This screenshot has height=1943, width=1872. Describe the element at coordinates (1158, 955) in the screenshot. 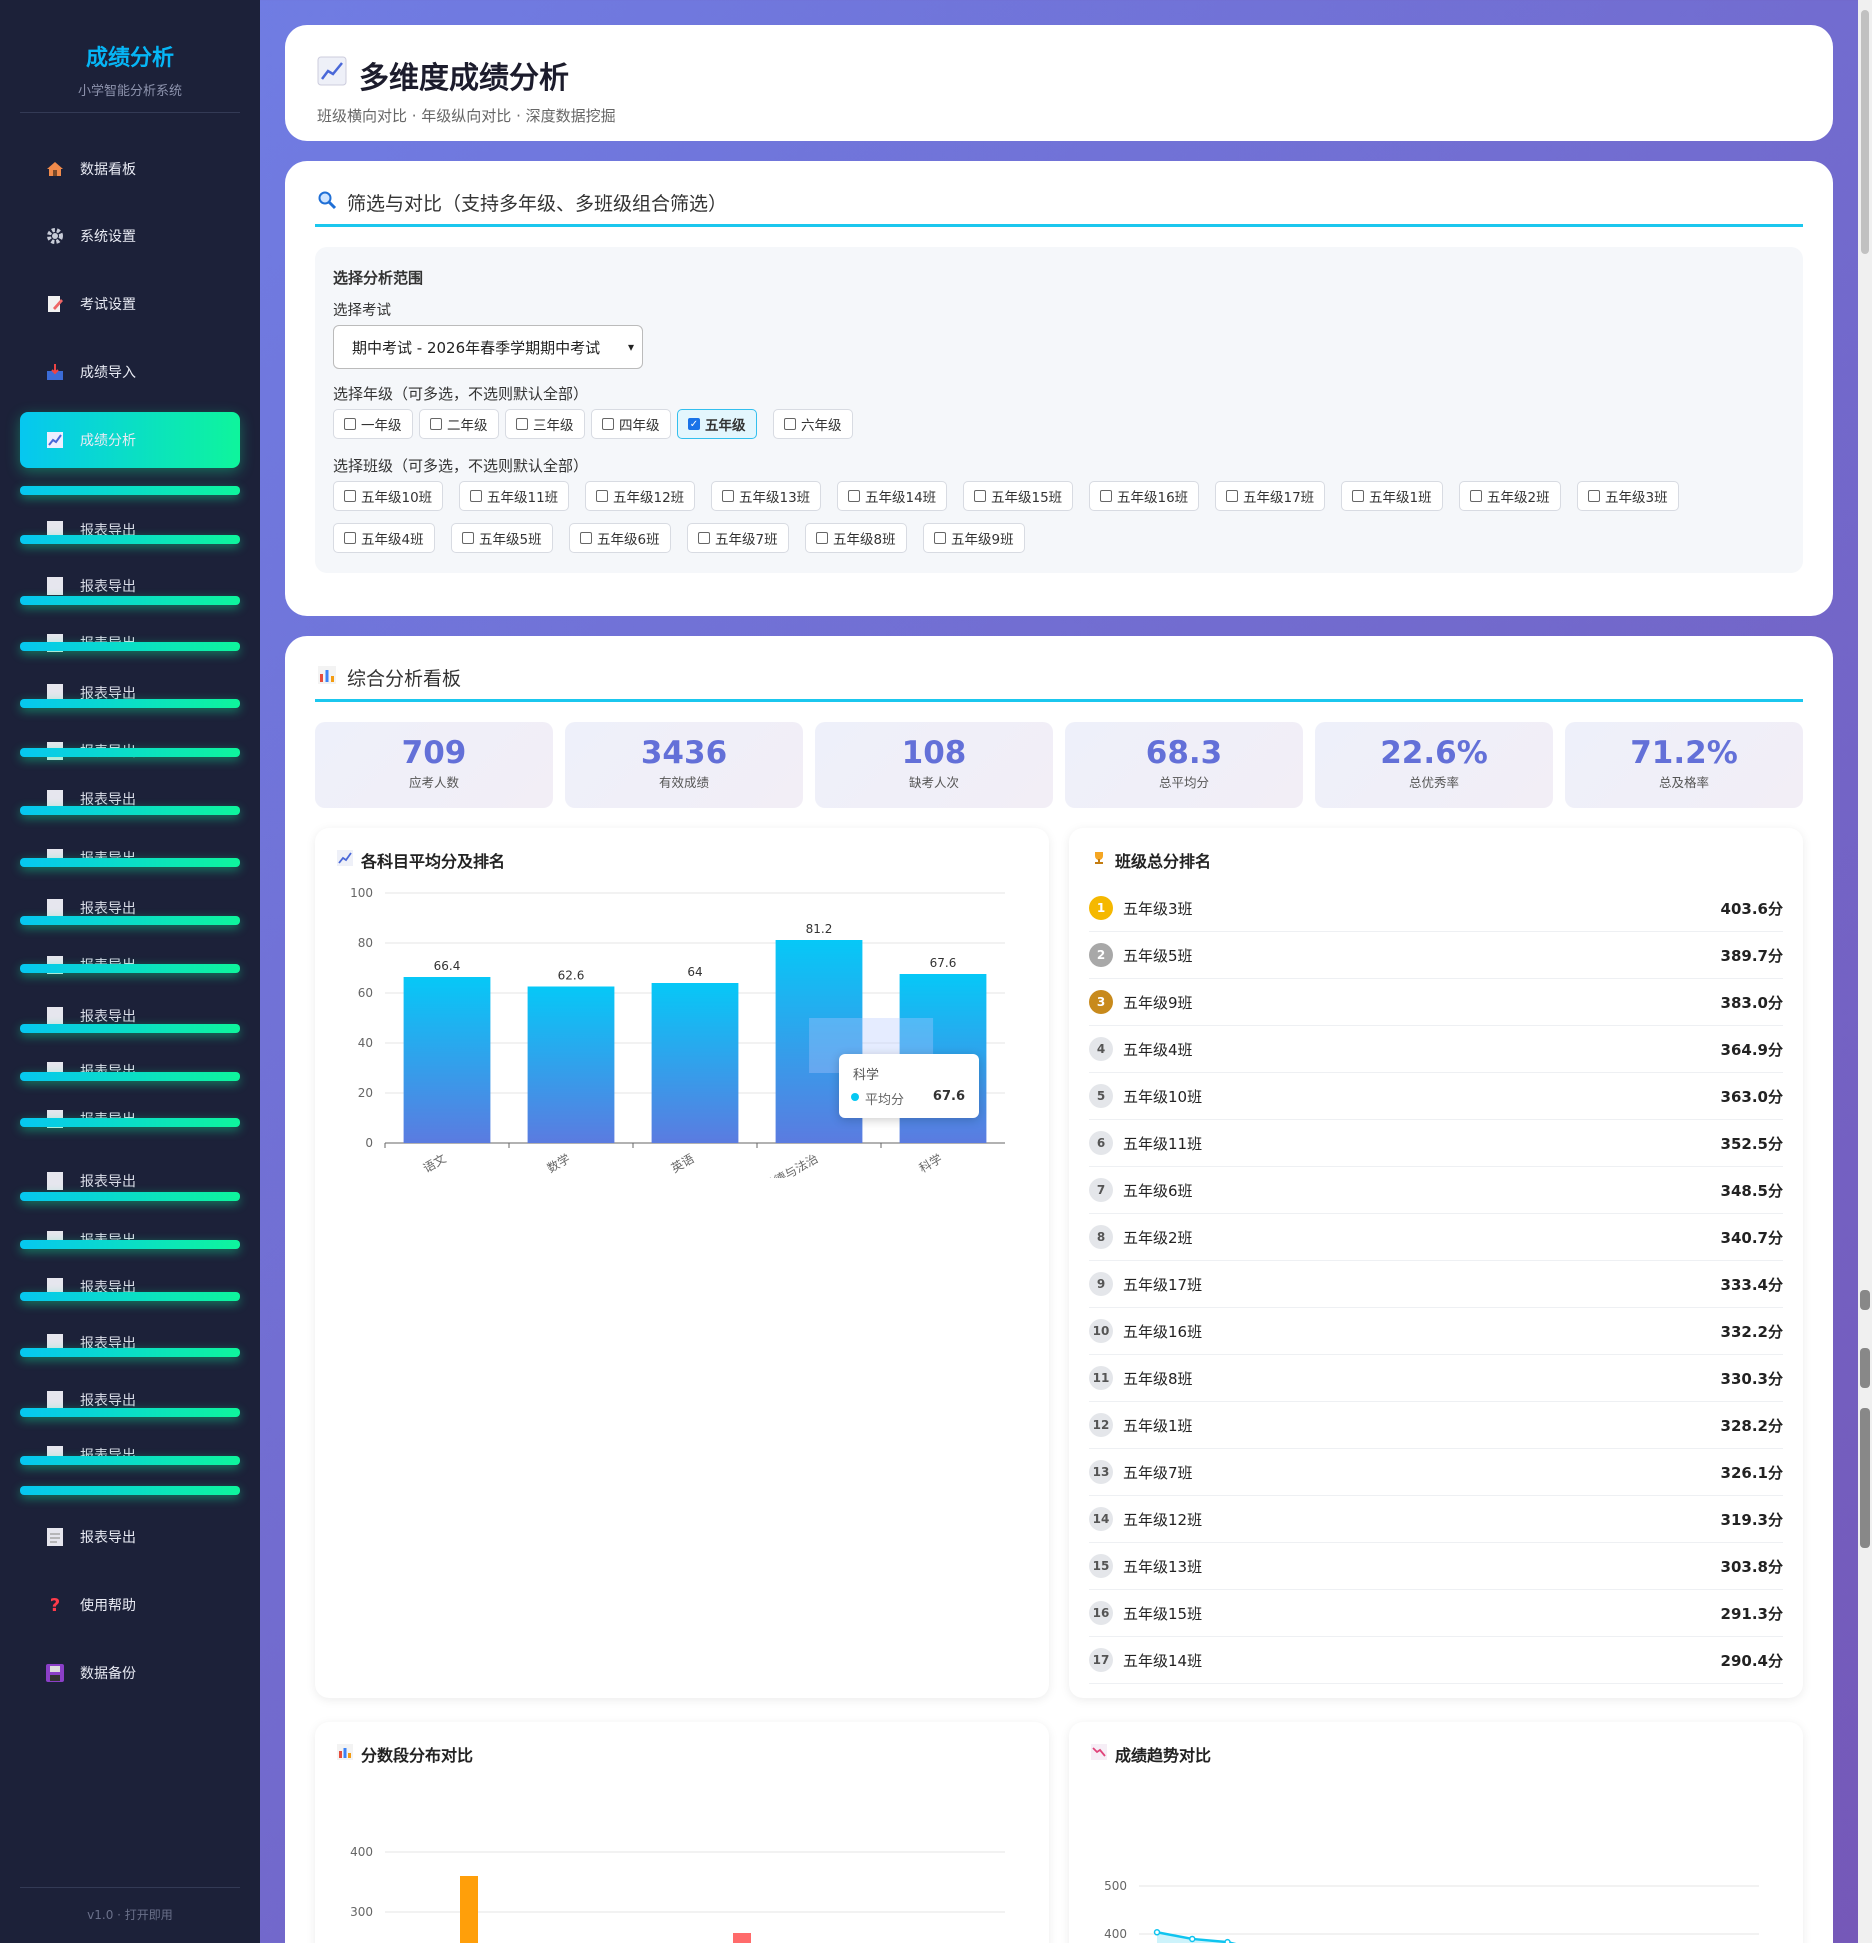

I see `class-name: 五年级5班` at that location.